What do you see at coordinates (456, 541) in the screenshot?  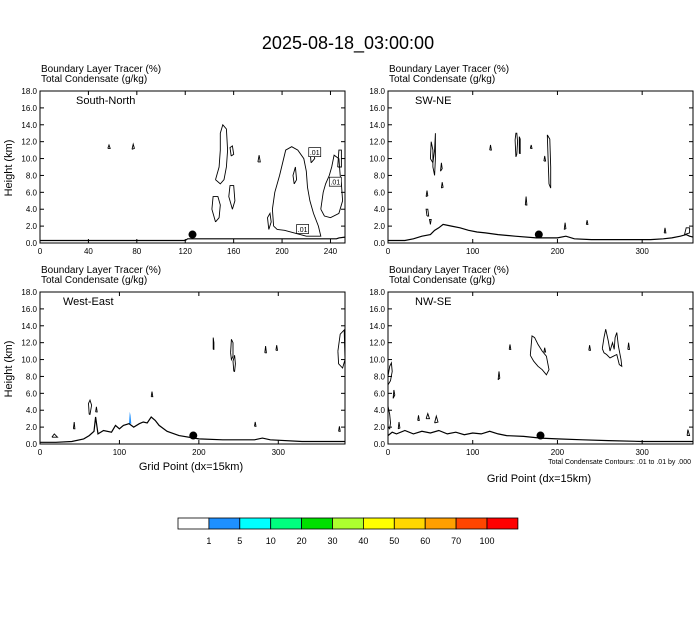 I see `colorbar-label: 70` at bounding box center [456, 541].